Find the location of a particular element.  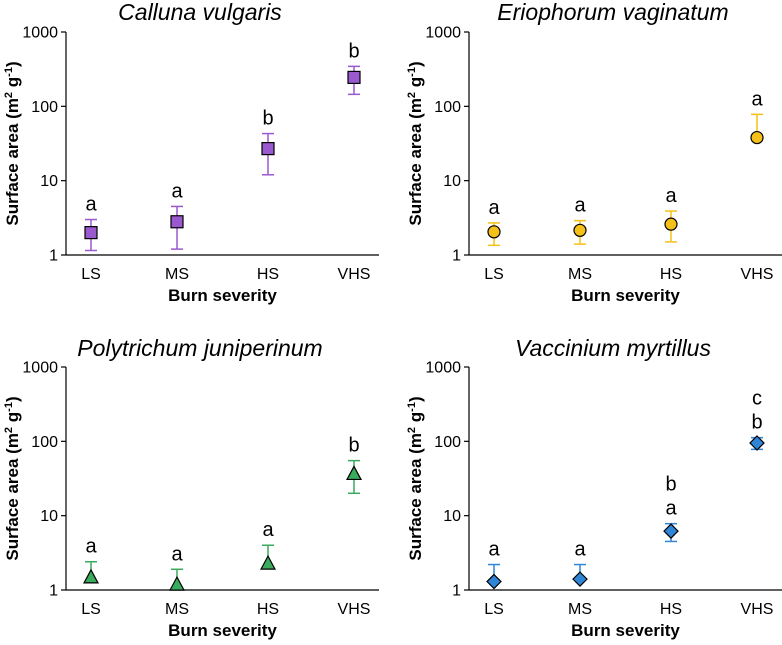

chart-title: Vaccinium myrtillus is located at coordinates (613, 348).